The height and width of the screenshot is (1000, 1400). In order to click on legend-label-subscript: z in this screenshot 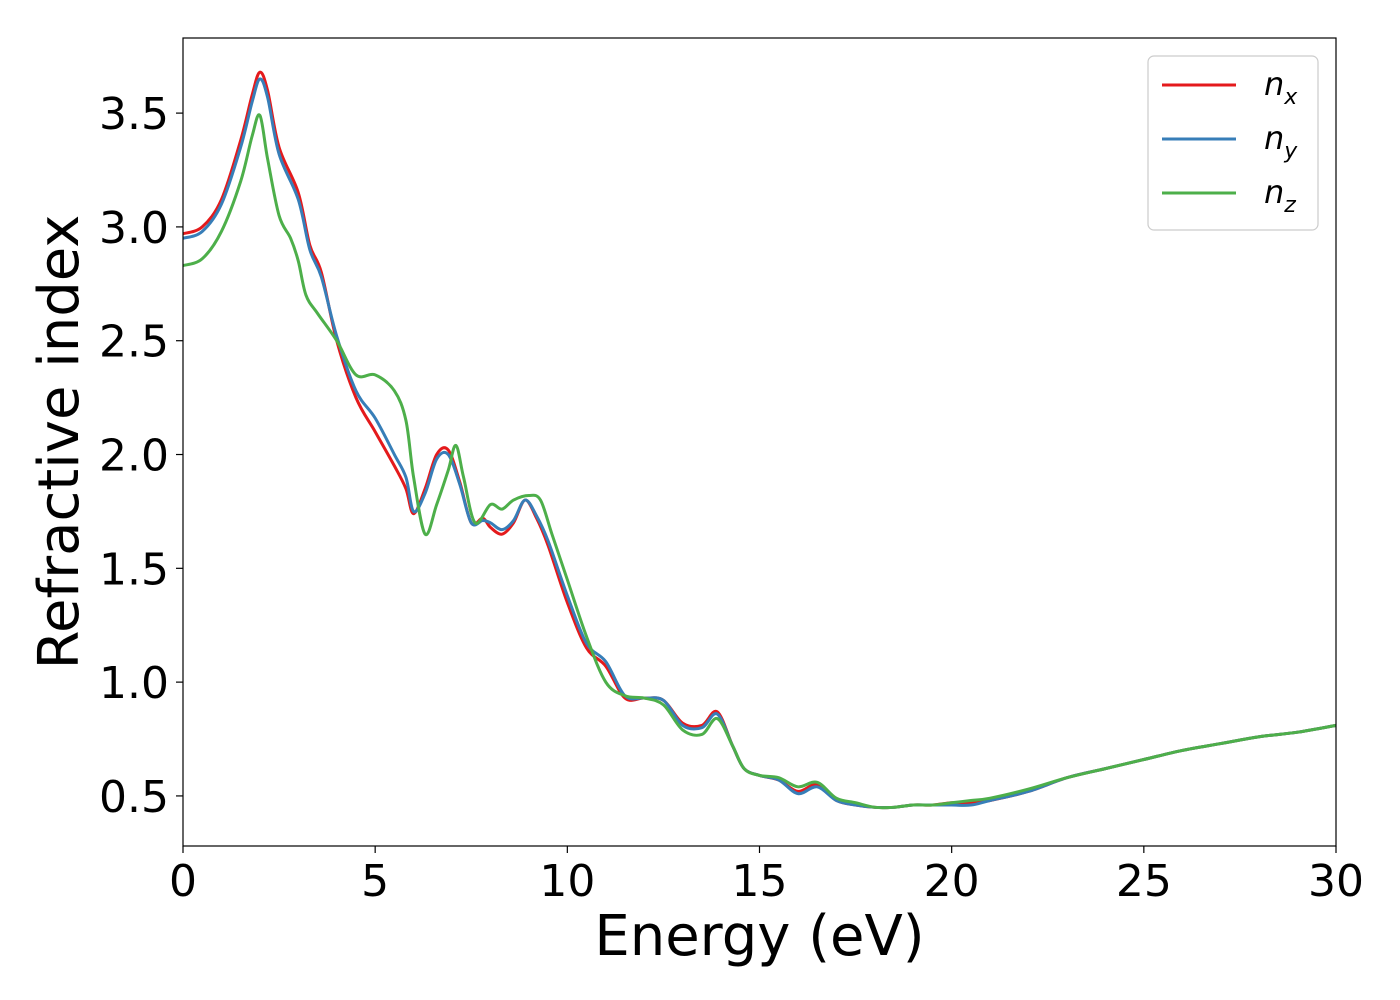, I will do `click(1289, 205)`.